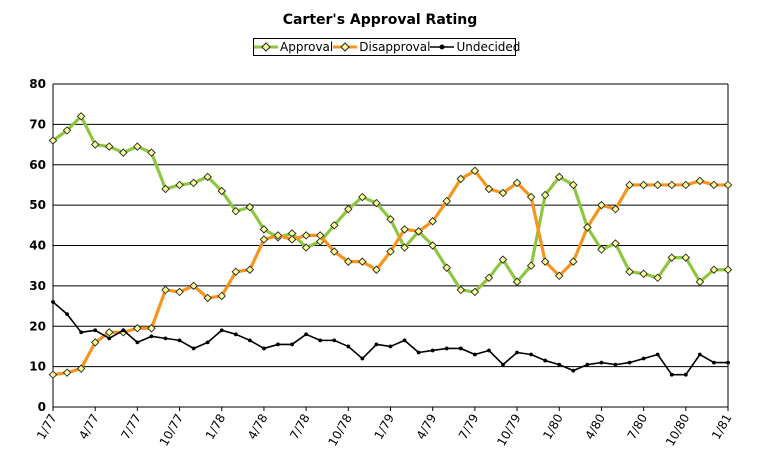  I want to click on x-tick-label: 7/80, so click(638, 427).